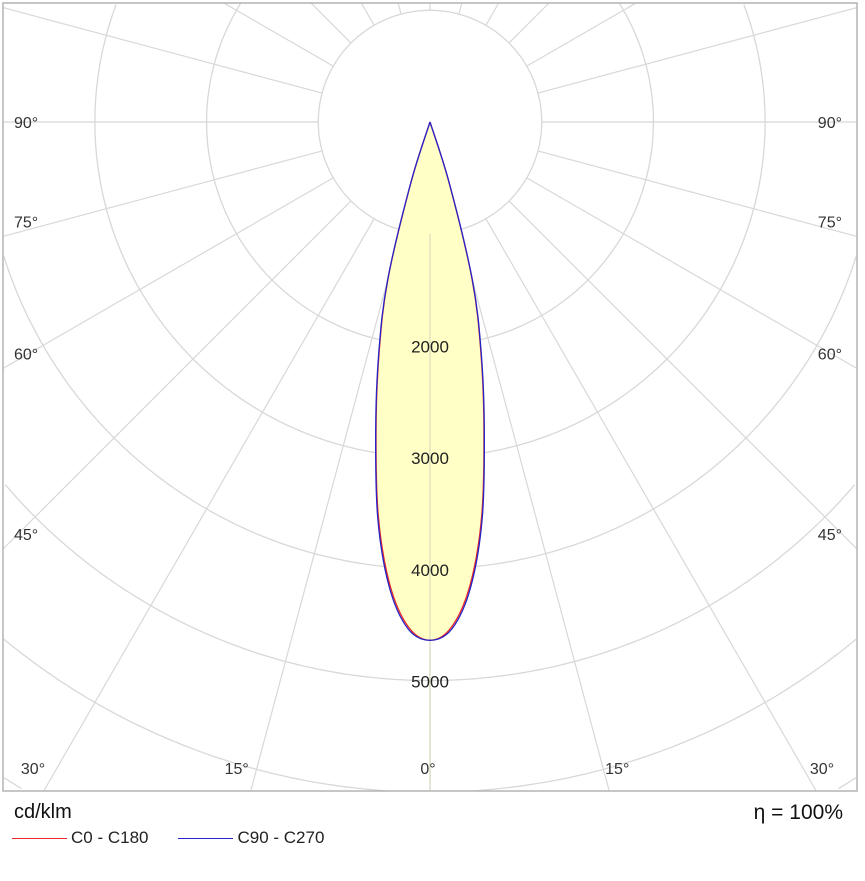  Describe the element at coordinates (798, 812) in the screenshot. I see `efficiency-label: η = 100%` at that location.